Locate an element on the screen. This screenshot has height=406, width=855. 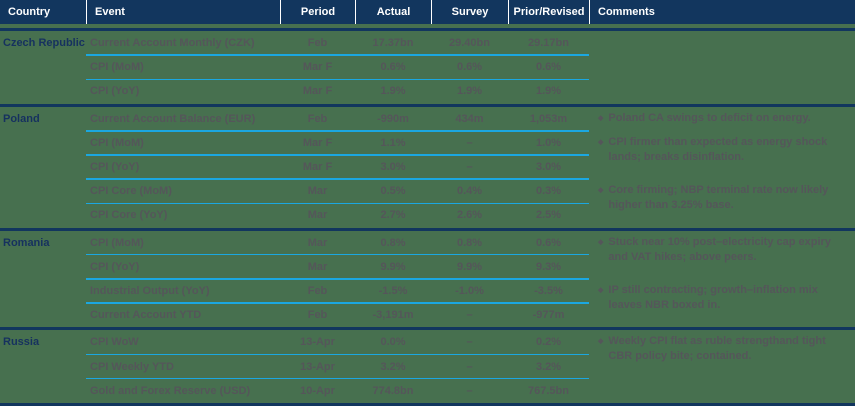
country-label: Czech Republic is located at coordinates (44, 43).